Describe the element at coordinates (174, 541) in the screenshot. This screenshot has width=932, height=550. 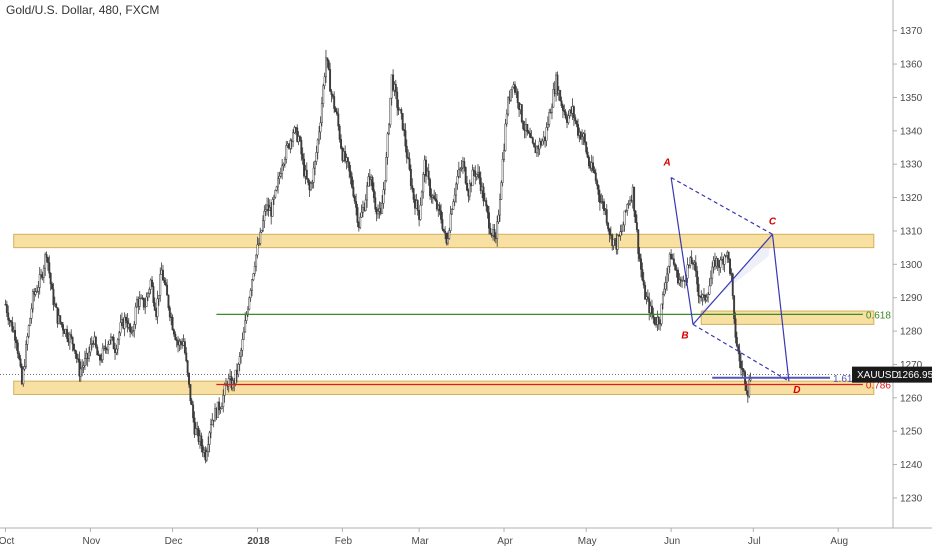
I see `x-tick-label: Dec` at that location.